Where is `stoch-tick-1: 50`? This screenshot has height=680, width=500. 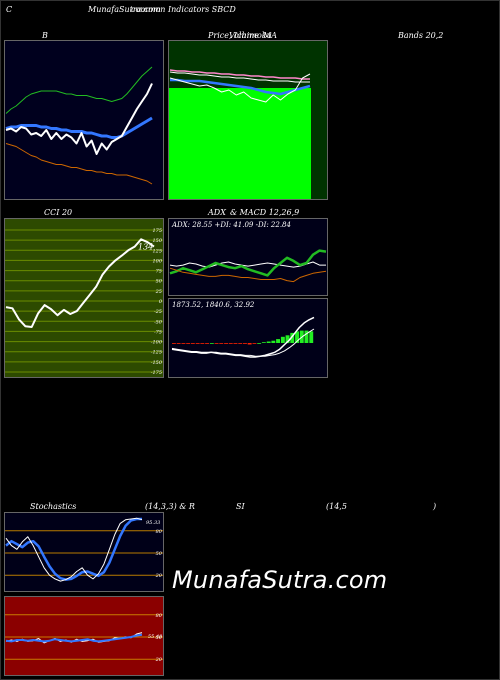 stoch-tick-1: 50 is located at coordinates (159, 554).